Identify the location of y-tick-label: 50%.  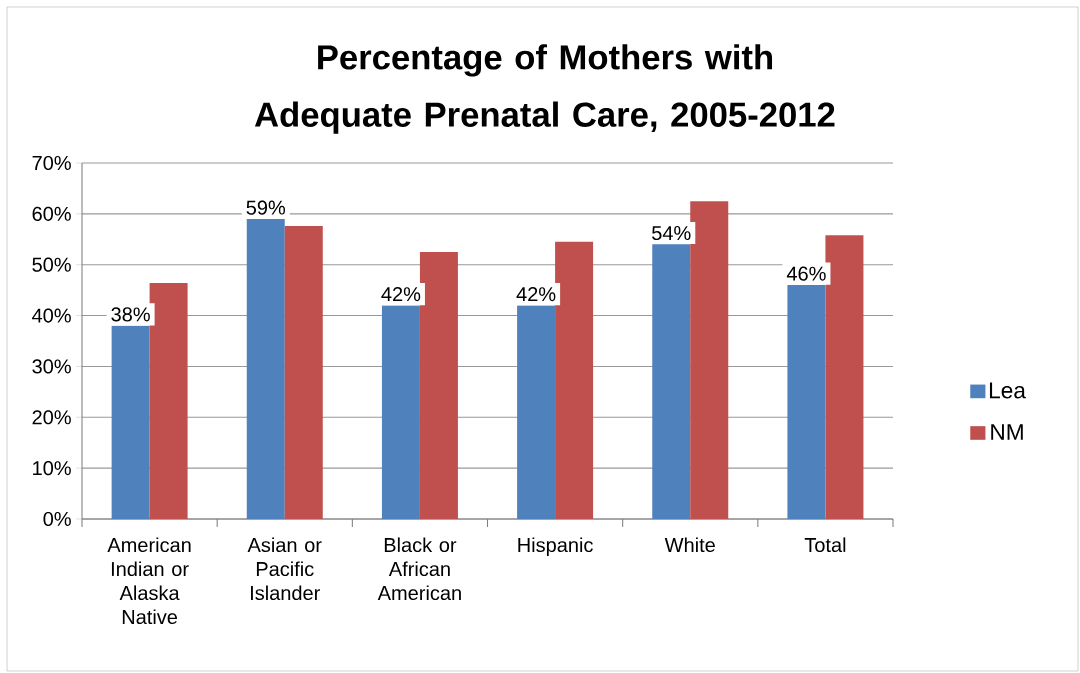
(51, 264).